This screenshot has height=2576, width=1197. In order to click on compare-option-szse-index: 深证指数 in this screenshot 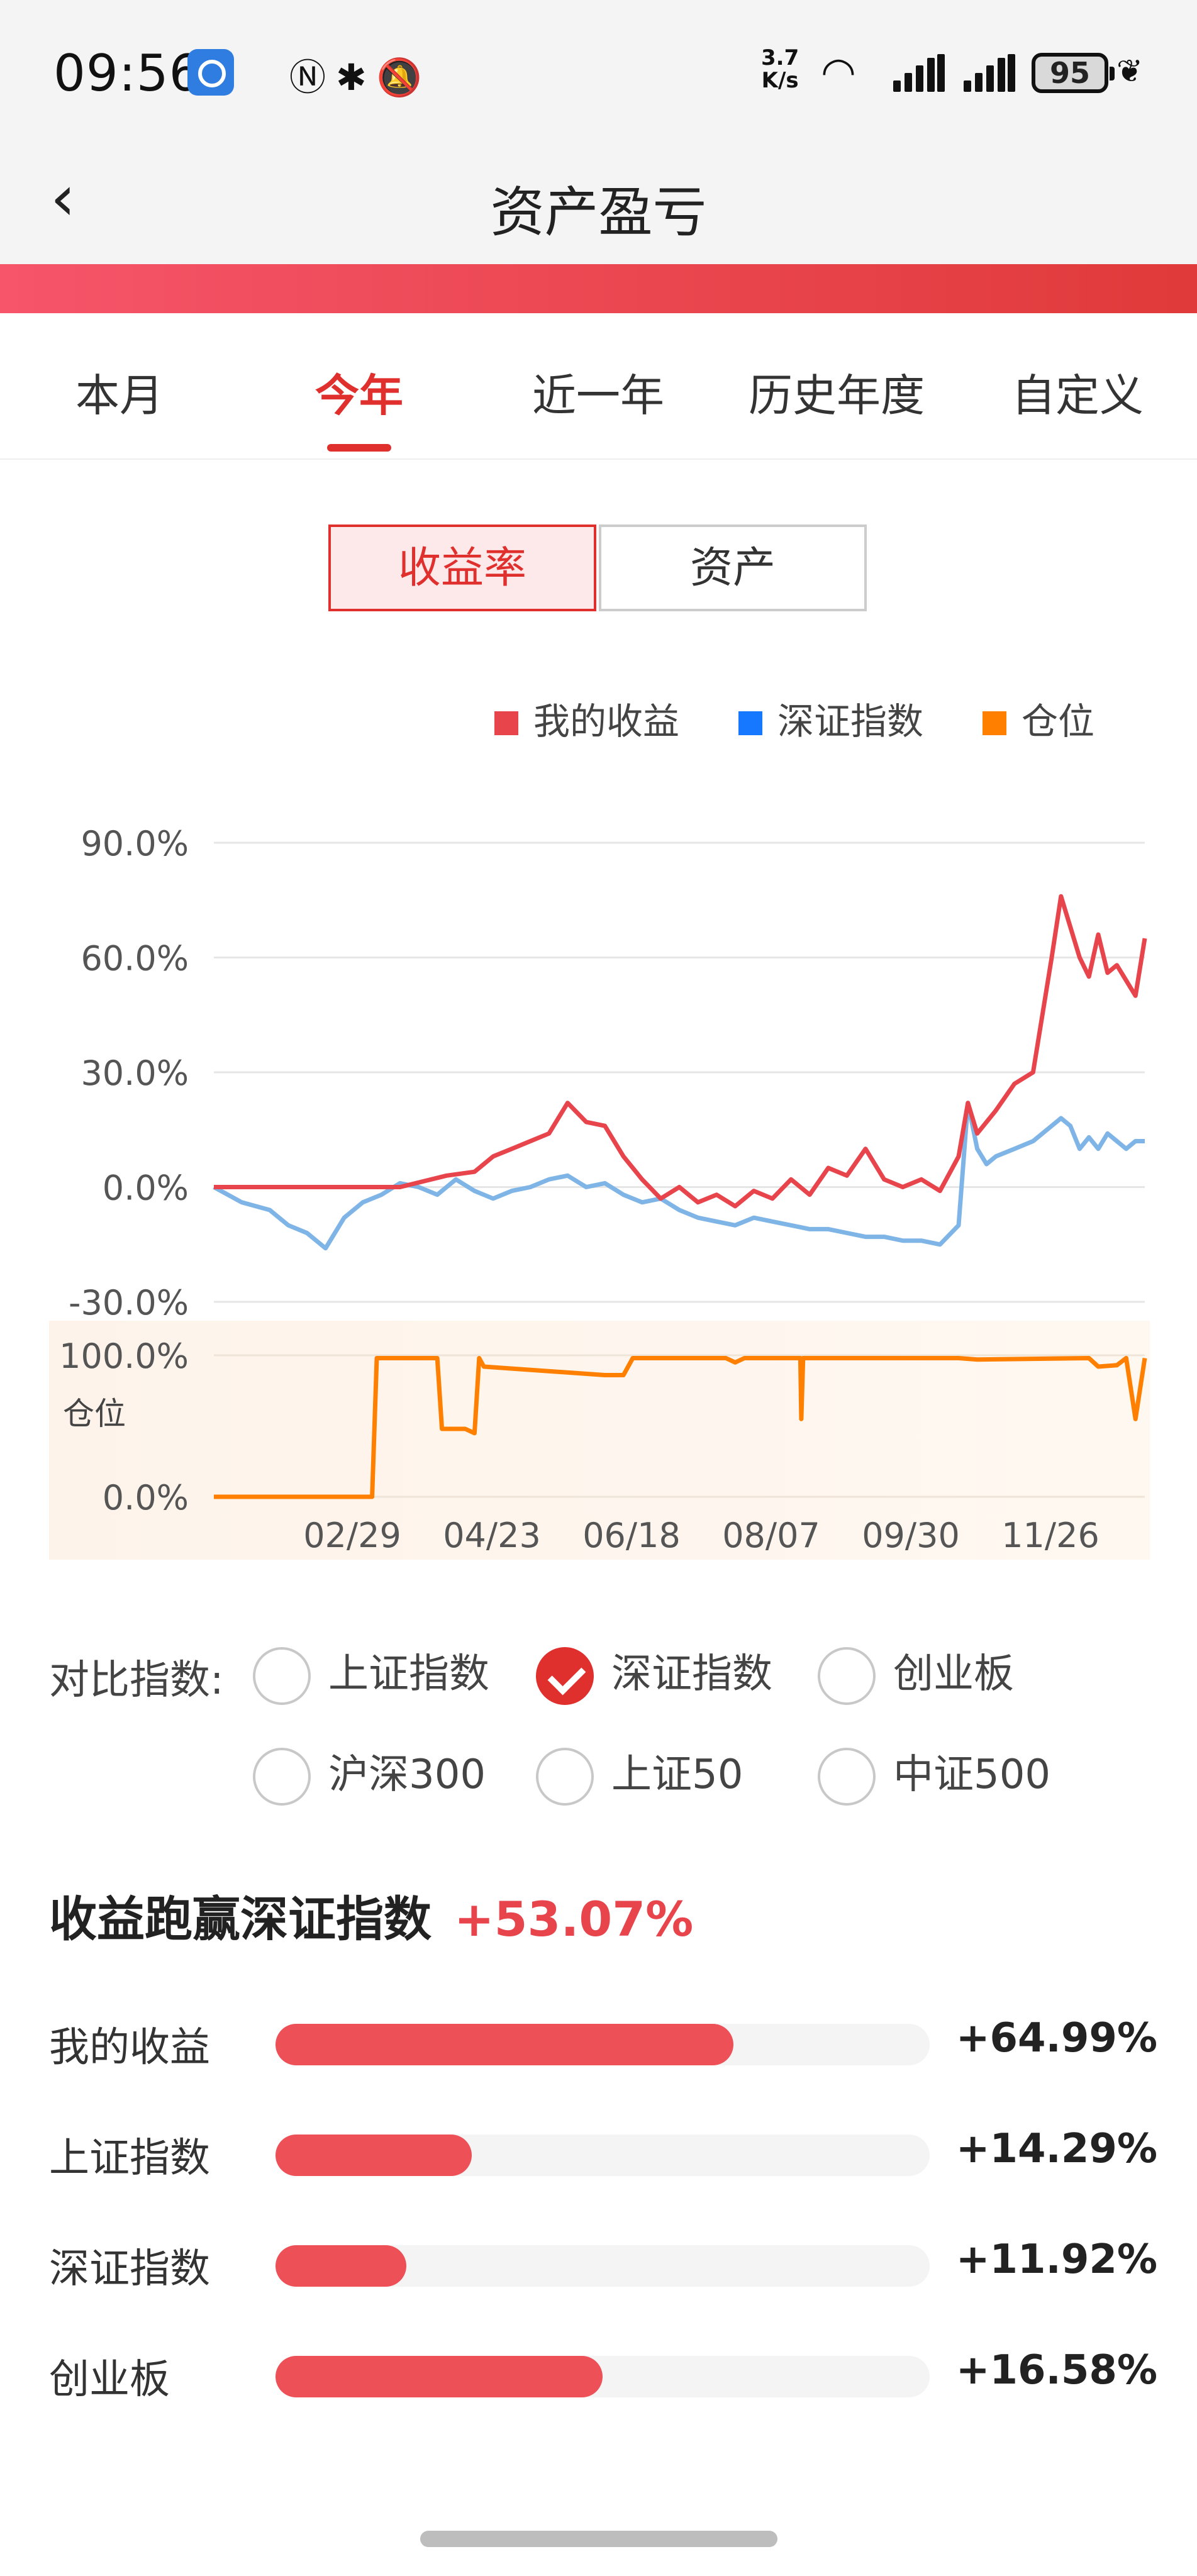, I will do `click(654, 1673)`.